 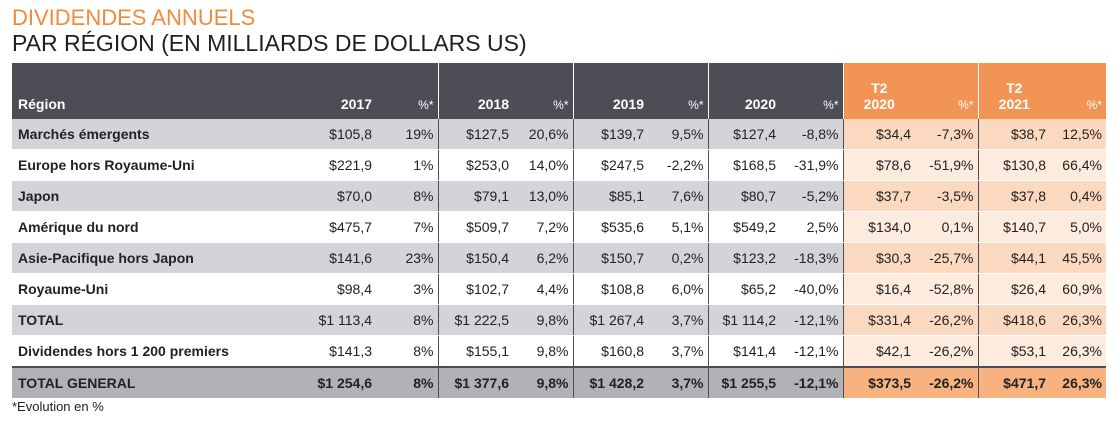 I want to click on header-q2-2021: T2 2021, so click(x=1014, y=91).